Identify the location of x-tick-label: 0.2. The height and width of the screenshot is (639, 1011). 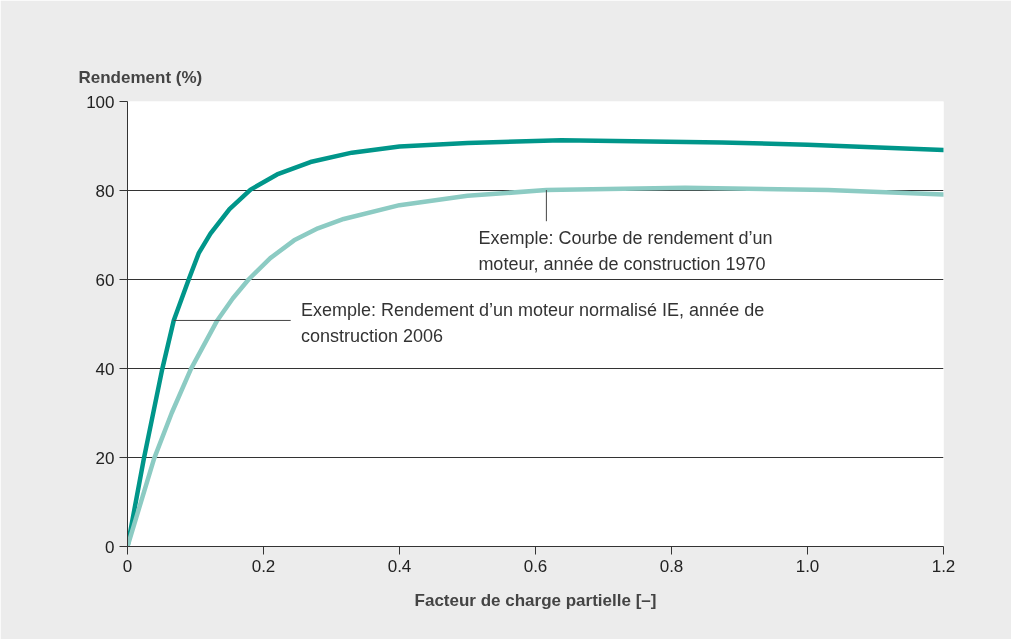
(263, 566).